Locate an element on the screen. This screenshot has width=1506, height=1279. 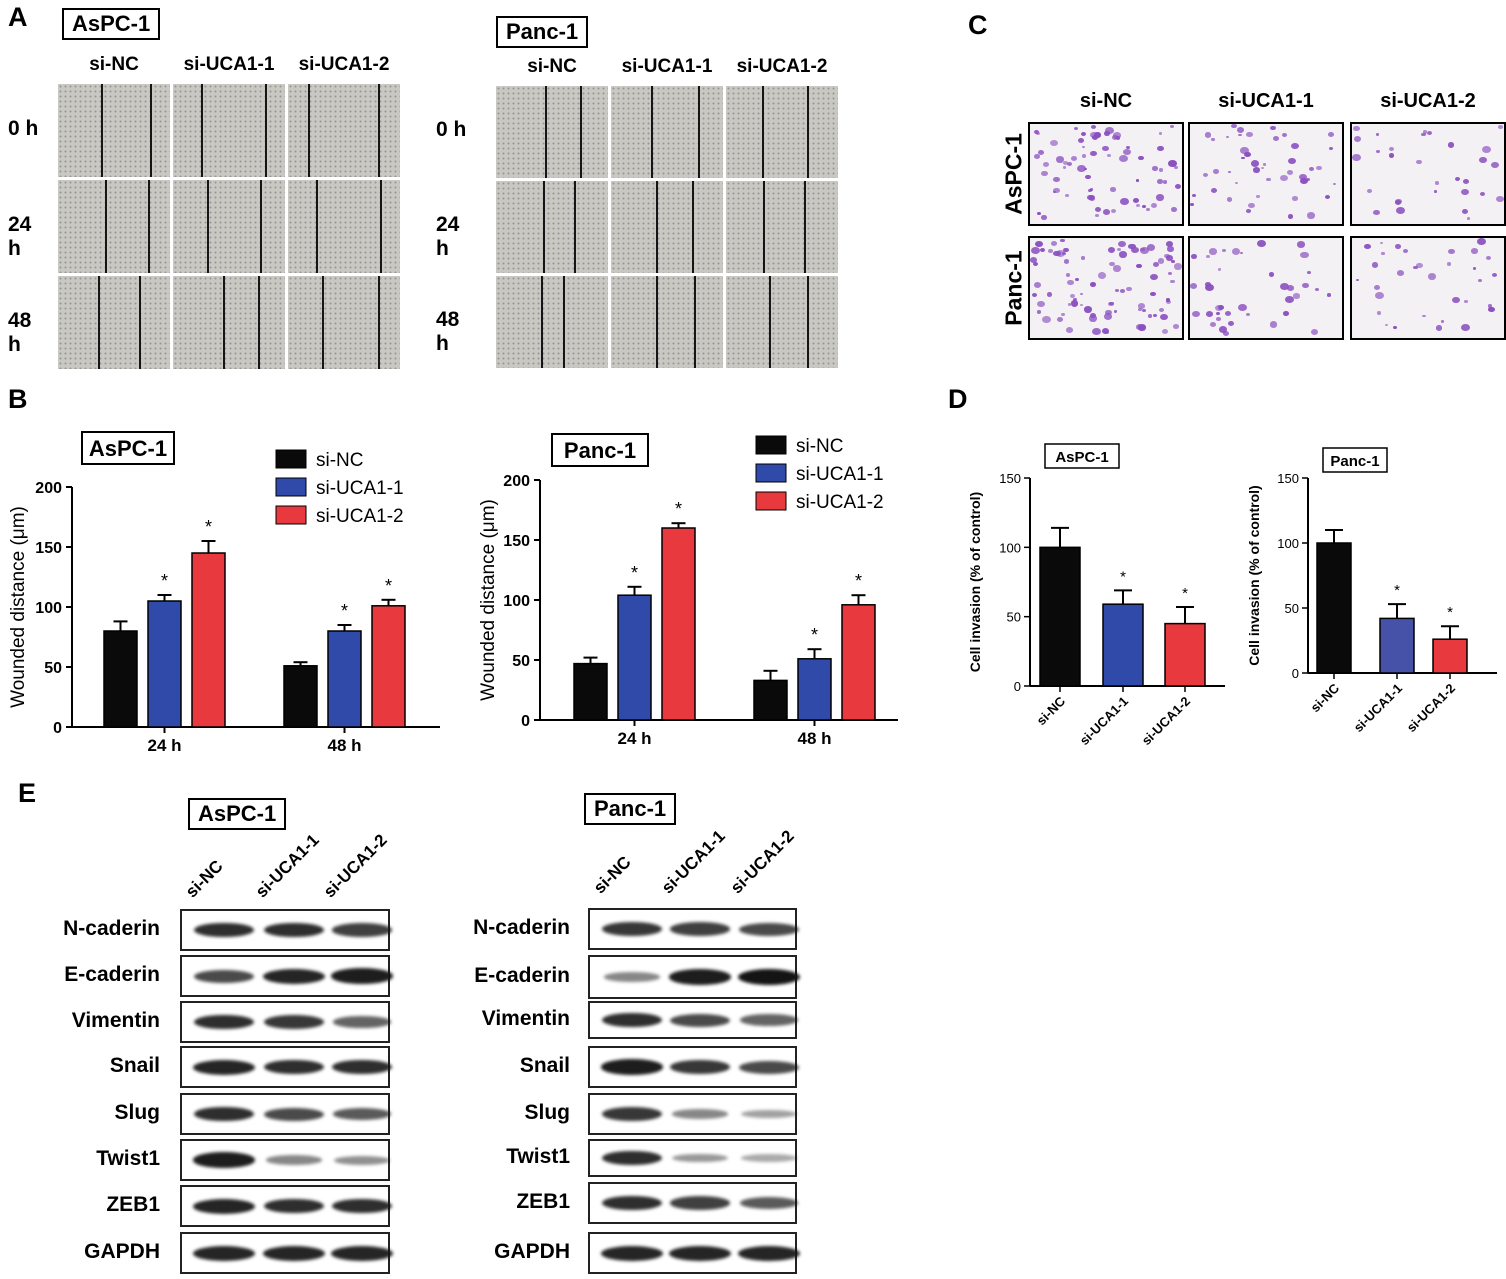
significance-mark: * is located at coordinates (388, 586).